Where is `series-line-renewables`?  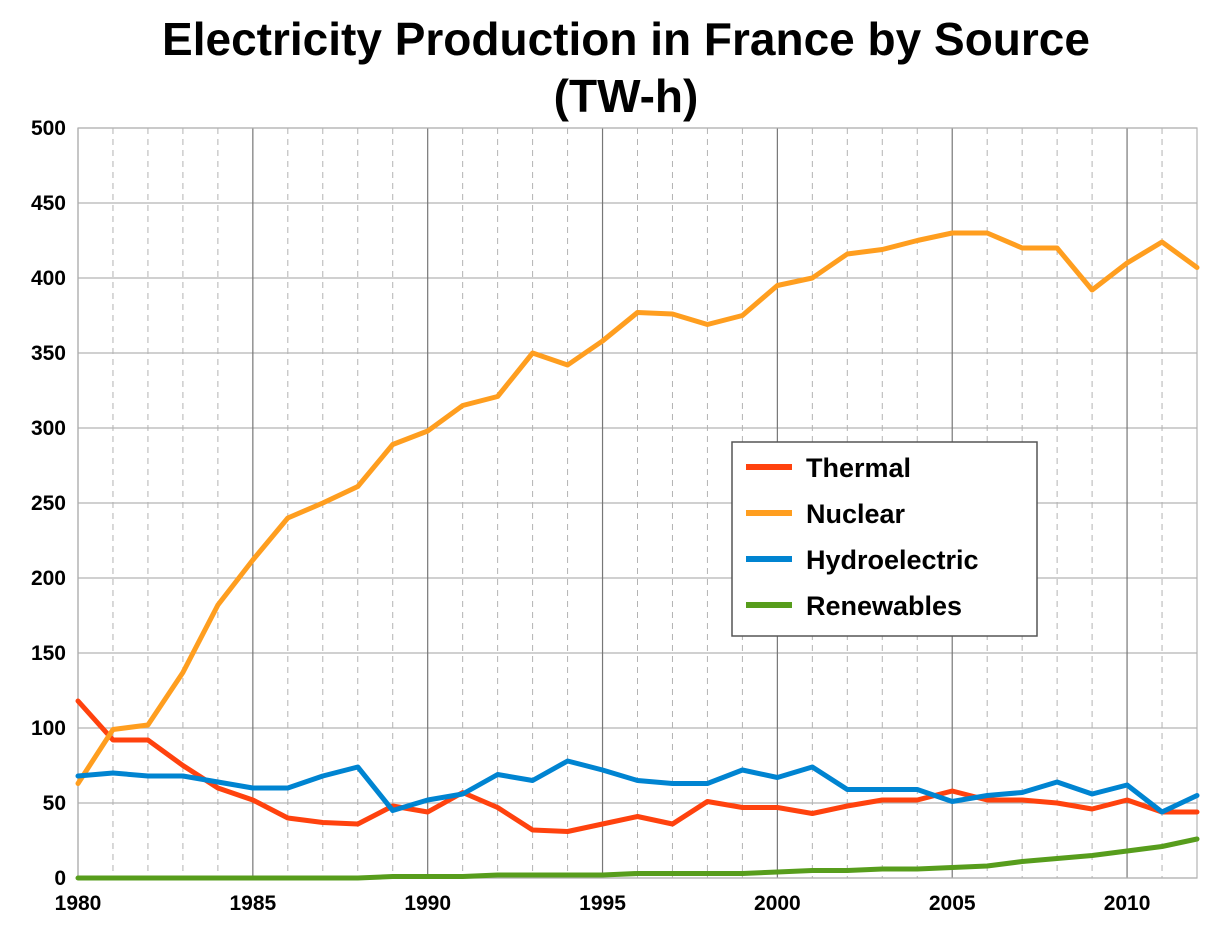
series-line-renewables is located at coordinates (637, 858).